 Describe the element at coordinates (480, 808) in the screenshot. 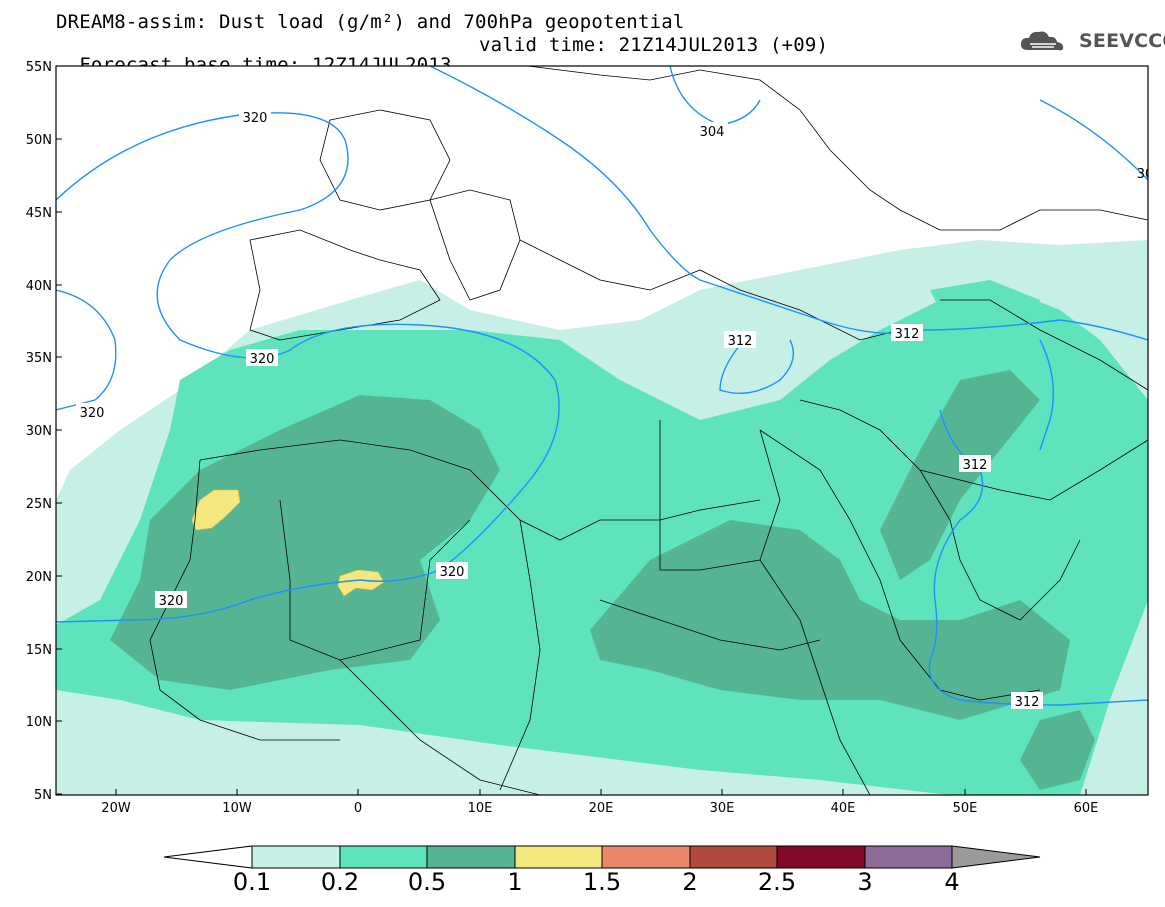

I see `lon-label: 10E` at that location.